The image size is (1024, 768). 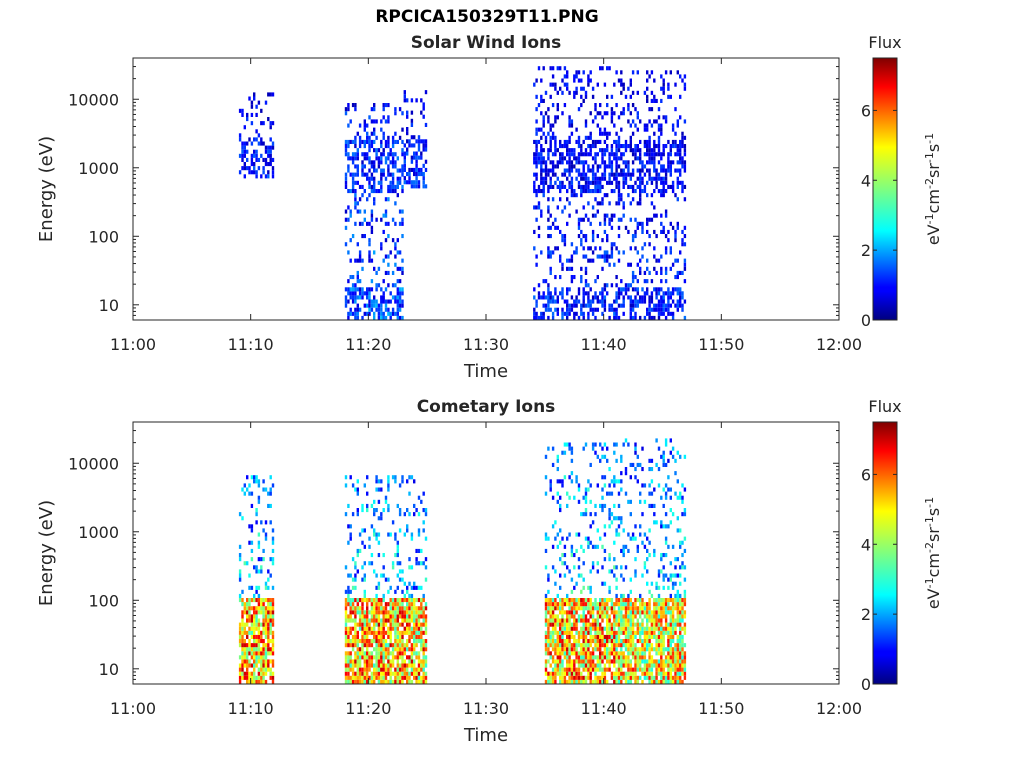 I want to click on y-tick-label: 100, so click(x=103, y=236).